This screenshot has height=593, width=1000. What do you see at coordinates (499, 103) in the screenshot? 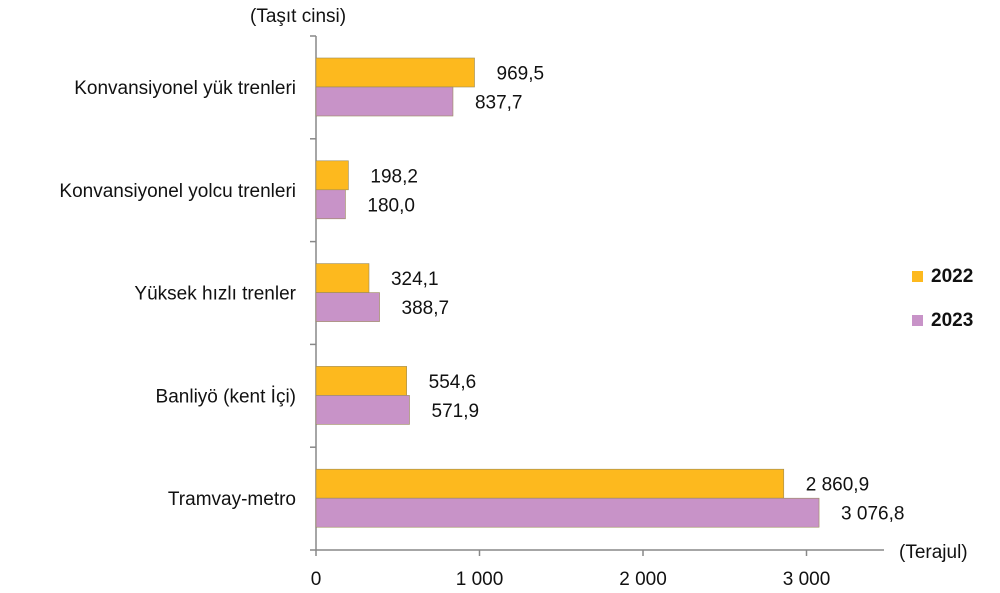
I see `data-label-2023: 837,7` at bounding box center [499, 103].